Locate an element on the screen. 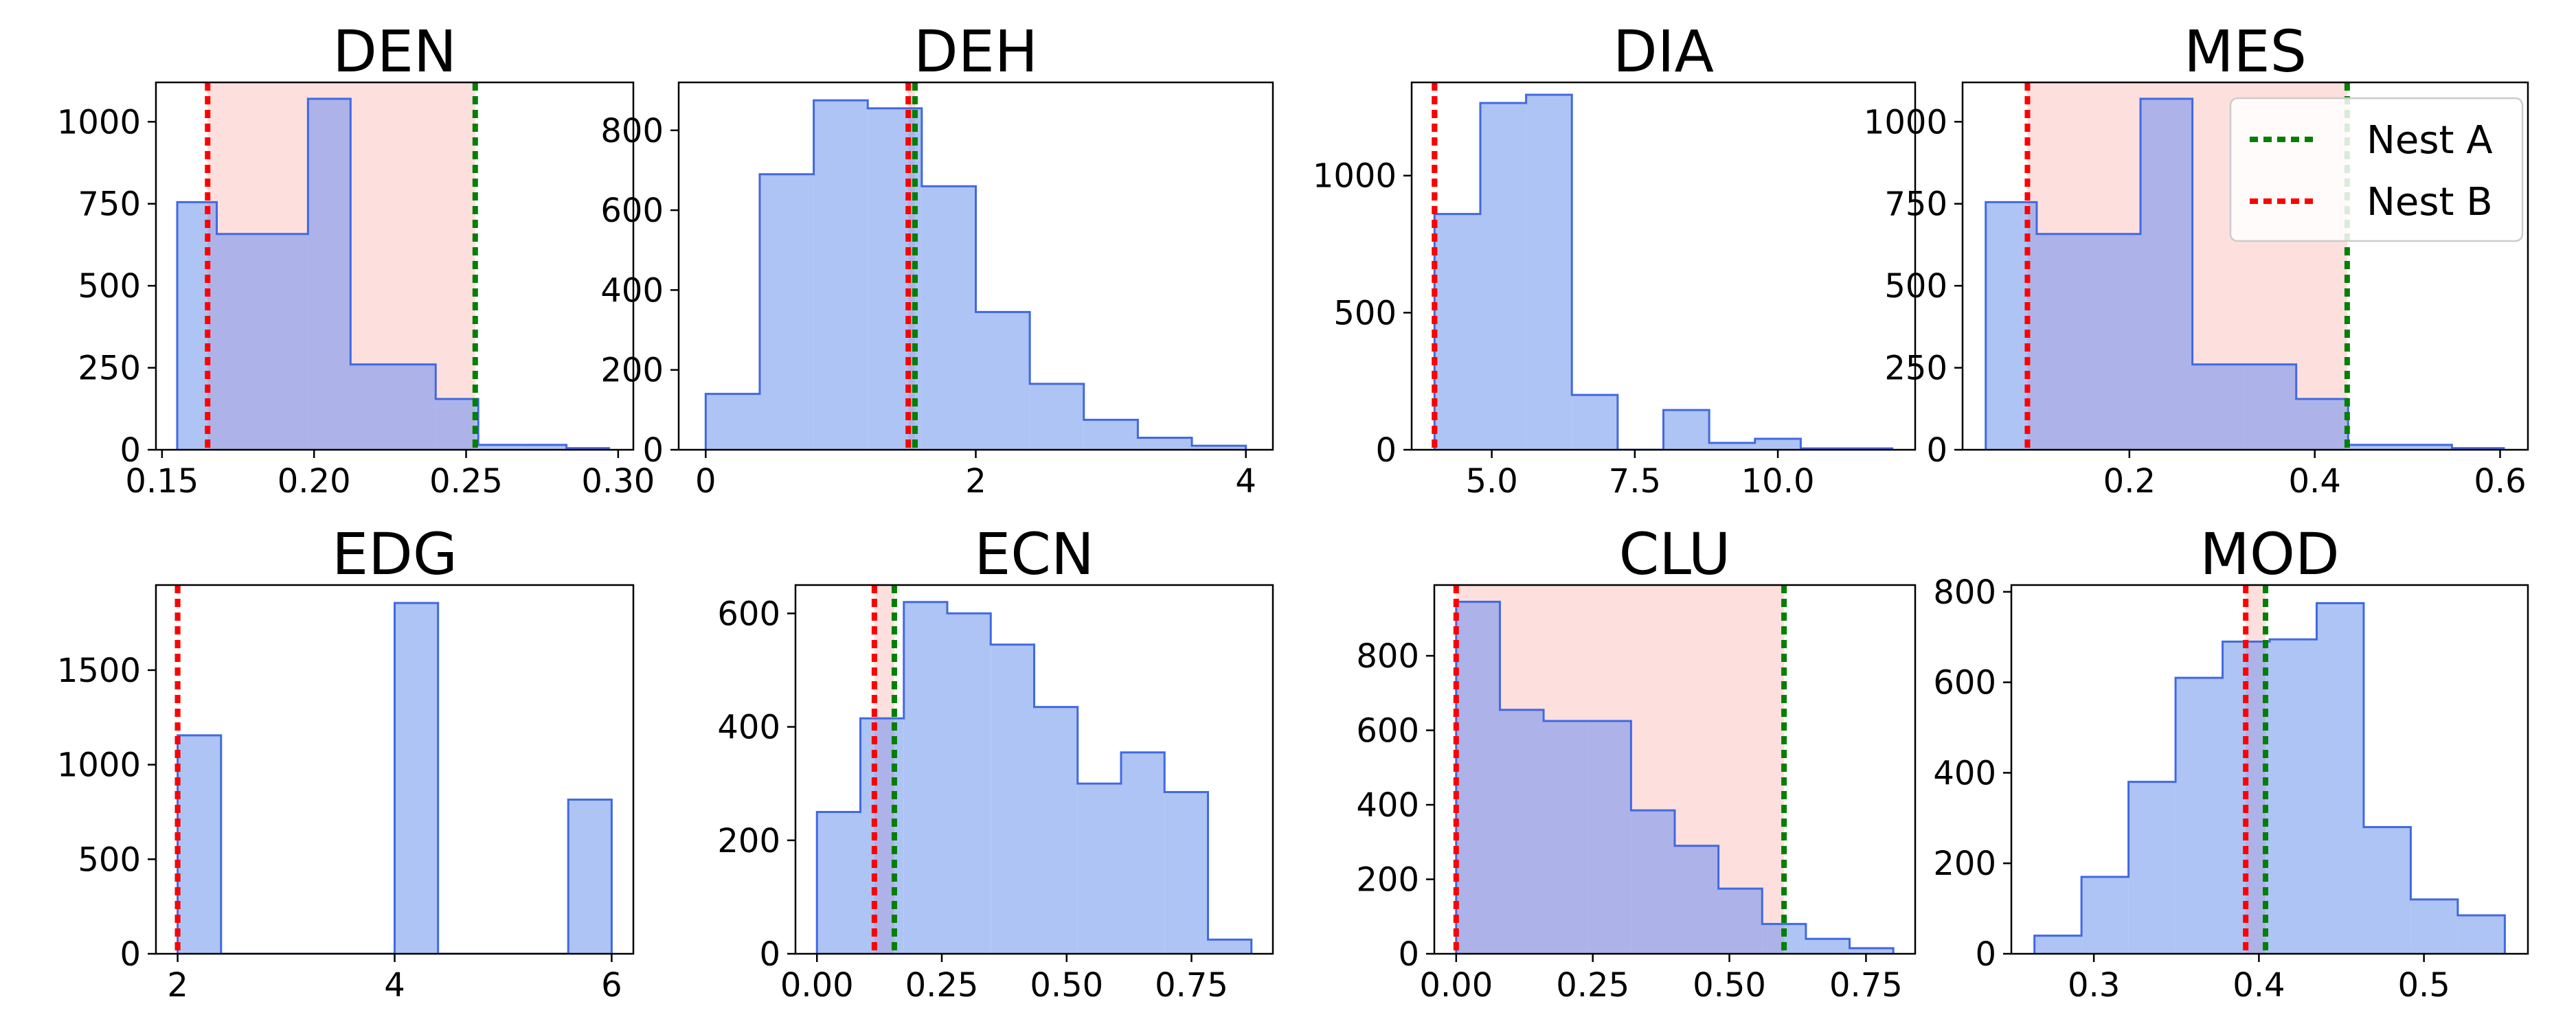  panel-den: DEN 0.15 0.20 0.25 0.30 0 250 500 750 1000 is located at coordinates (356, 259).